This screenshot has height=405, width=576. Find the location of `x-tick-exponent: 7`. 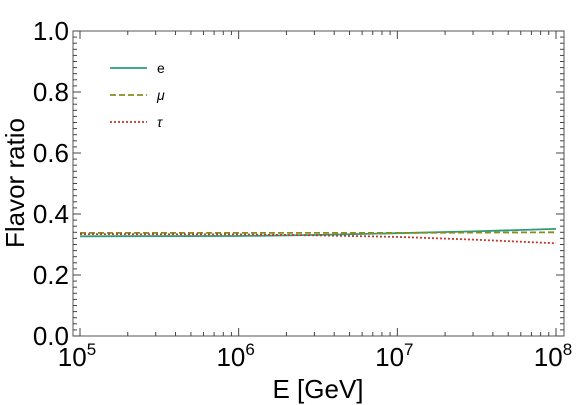

x-tick-exponent: 7 is located at coordinates (408, 349).